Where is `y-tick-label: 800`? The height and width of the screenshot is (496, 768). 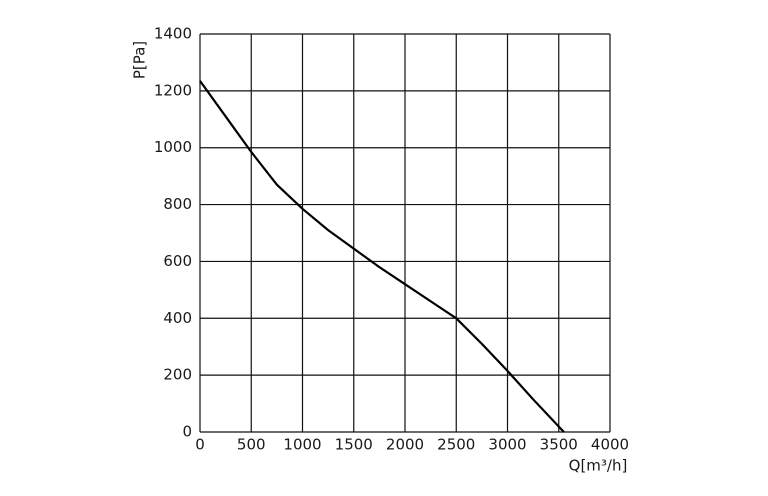 y-tick-label: 800 is located at coordinates (177, 204).